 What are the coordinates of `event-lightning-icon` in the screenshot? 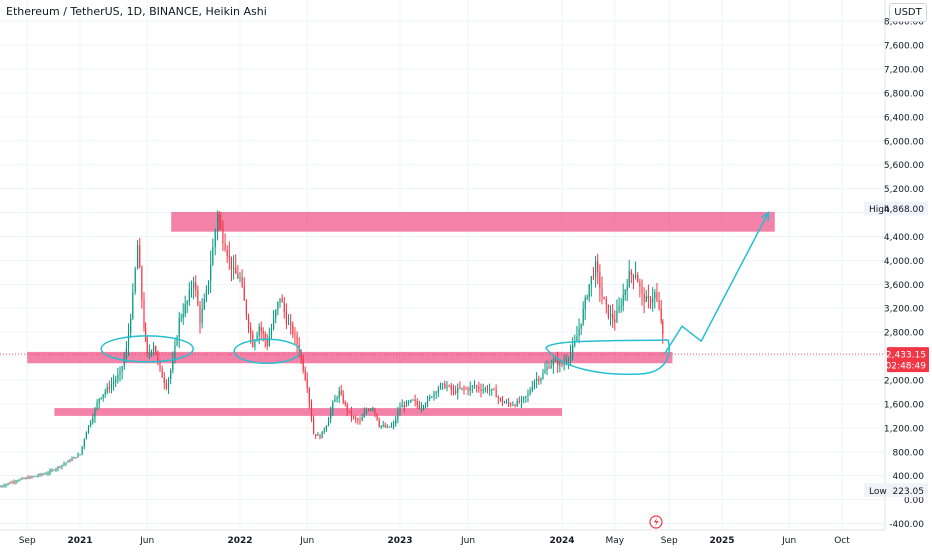 It's located at (656, 522).